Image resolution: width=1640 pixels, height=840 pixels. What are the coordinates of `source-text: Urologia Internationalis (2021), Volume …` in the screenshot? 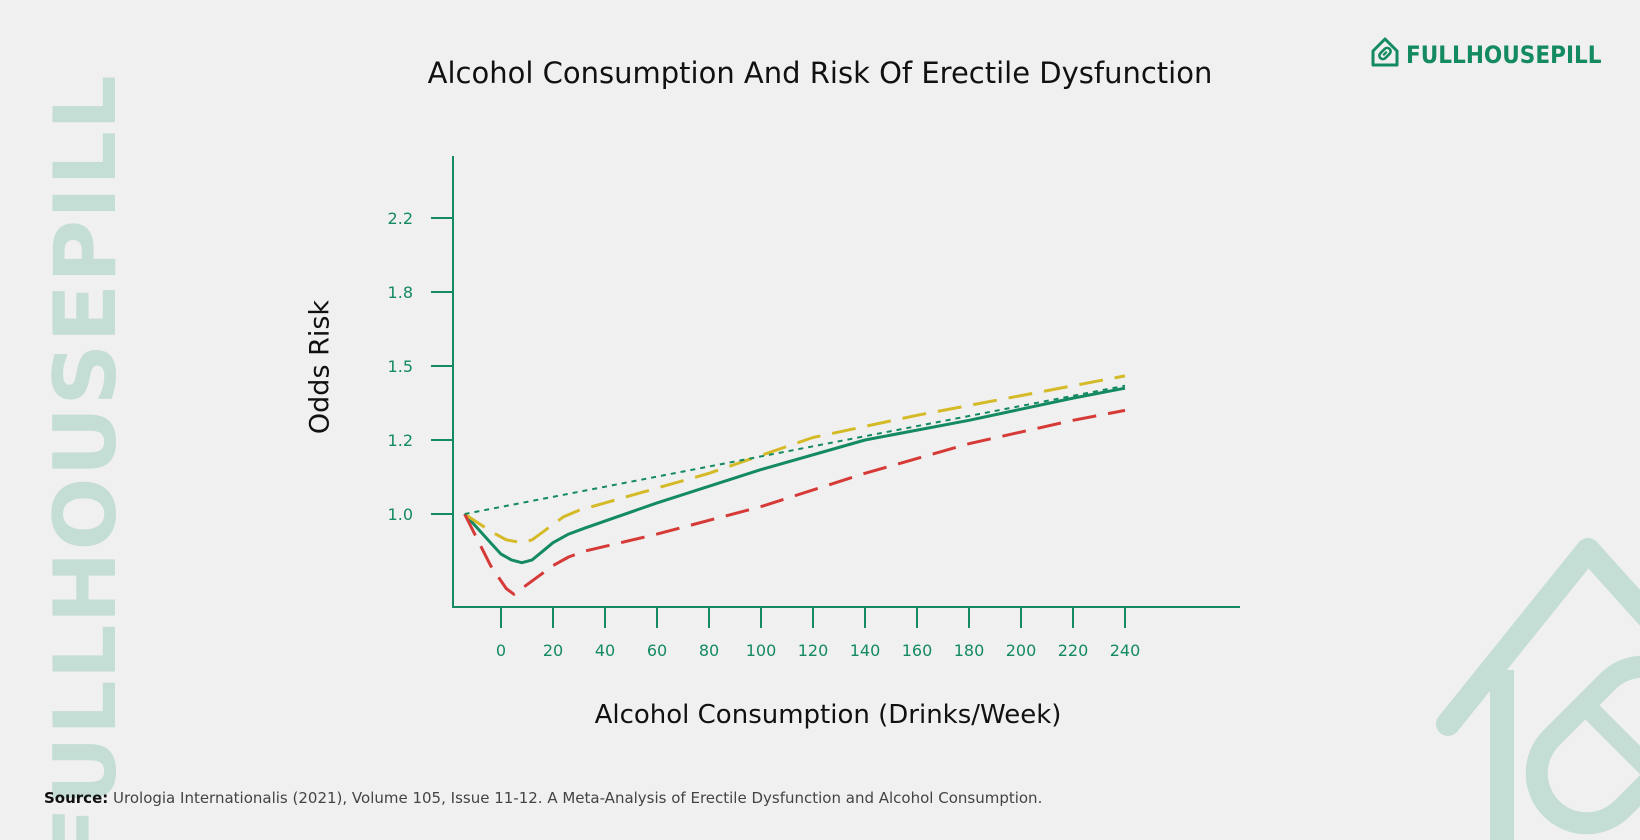 It's located at (578, 798).